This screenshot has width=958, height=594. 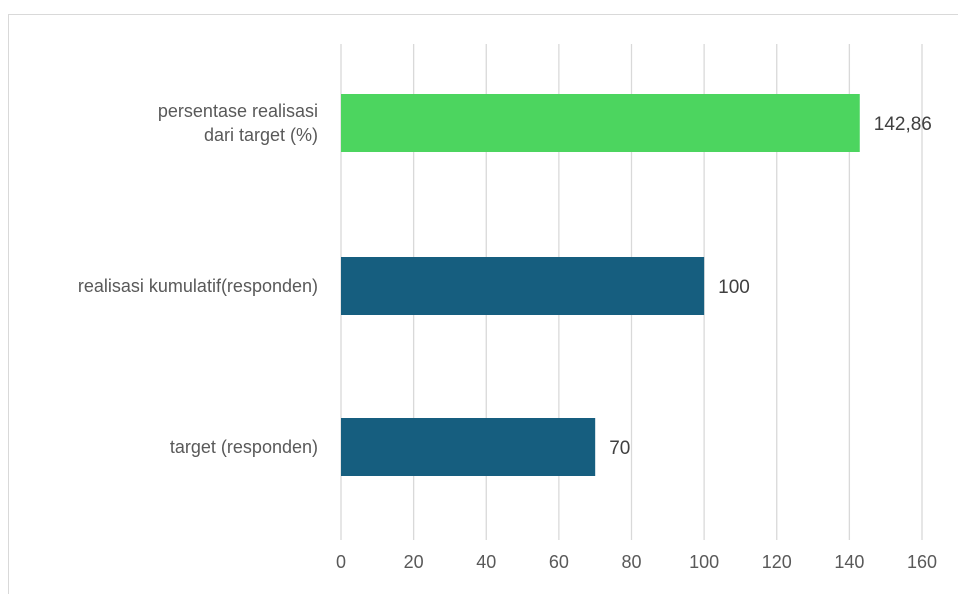 What do you see at coordinates (734, 287) in the screenshot?
I see `data-label-1: 100` at bounding box center [734, 287].